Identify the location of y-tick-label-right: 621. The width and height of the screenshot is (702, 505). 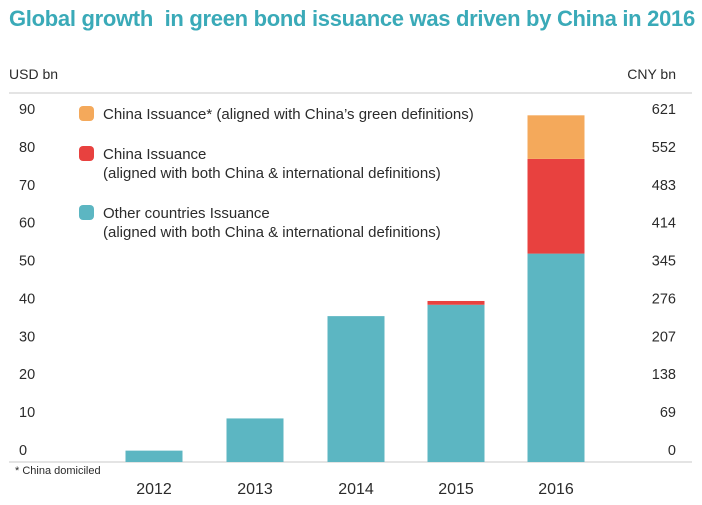
(664, 110).